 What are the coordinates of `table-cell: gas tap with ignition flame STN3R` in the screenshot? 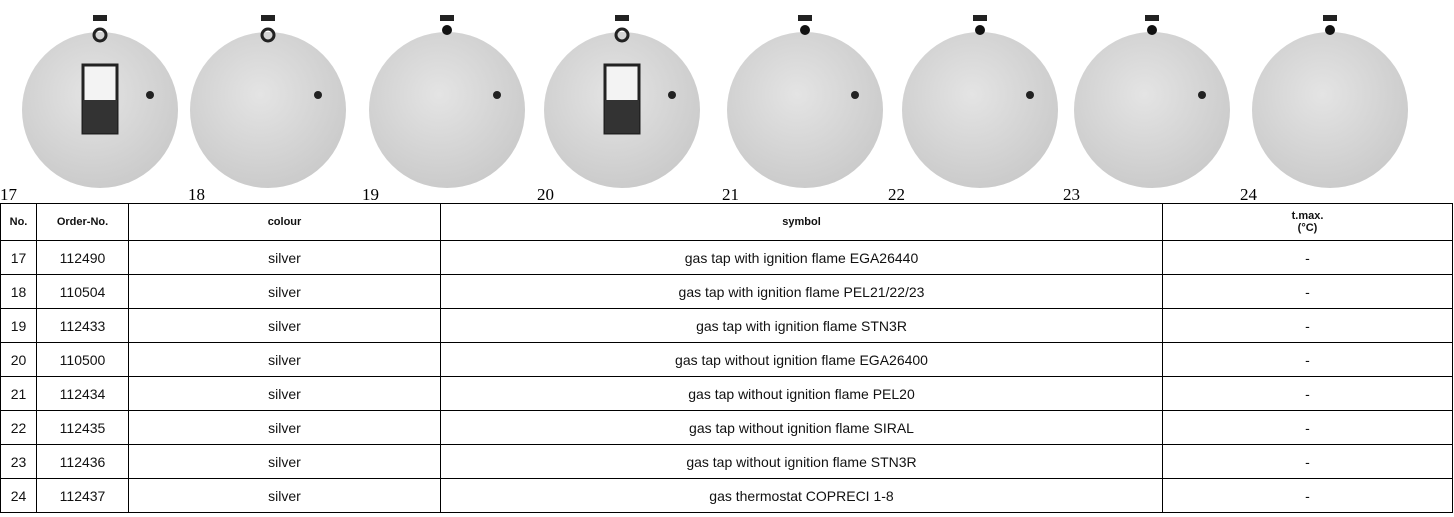 It's located at (801, 325).